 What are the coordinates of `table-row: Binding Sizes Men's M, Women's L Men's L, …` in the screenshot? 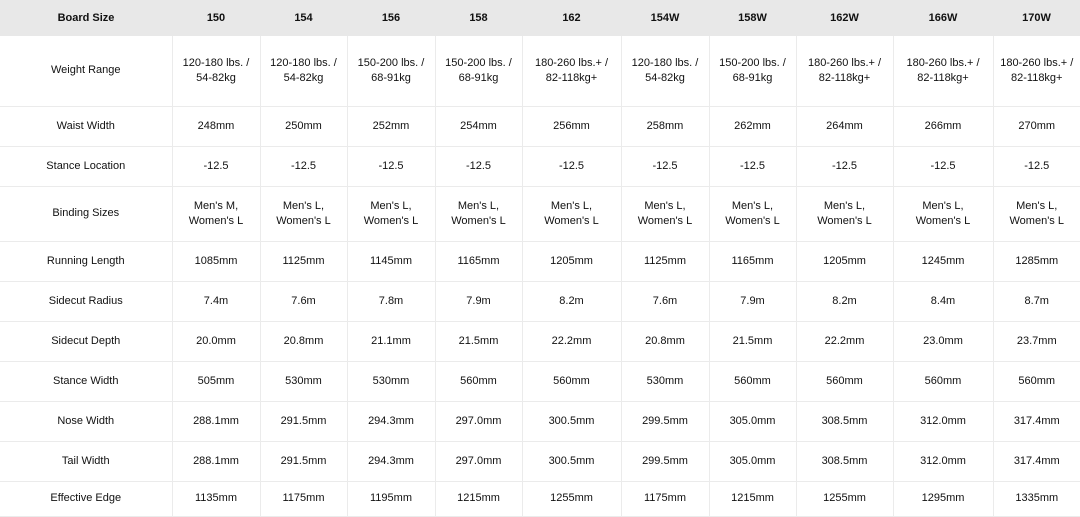 It's located at (540, 214).